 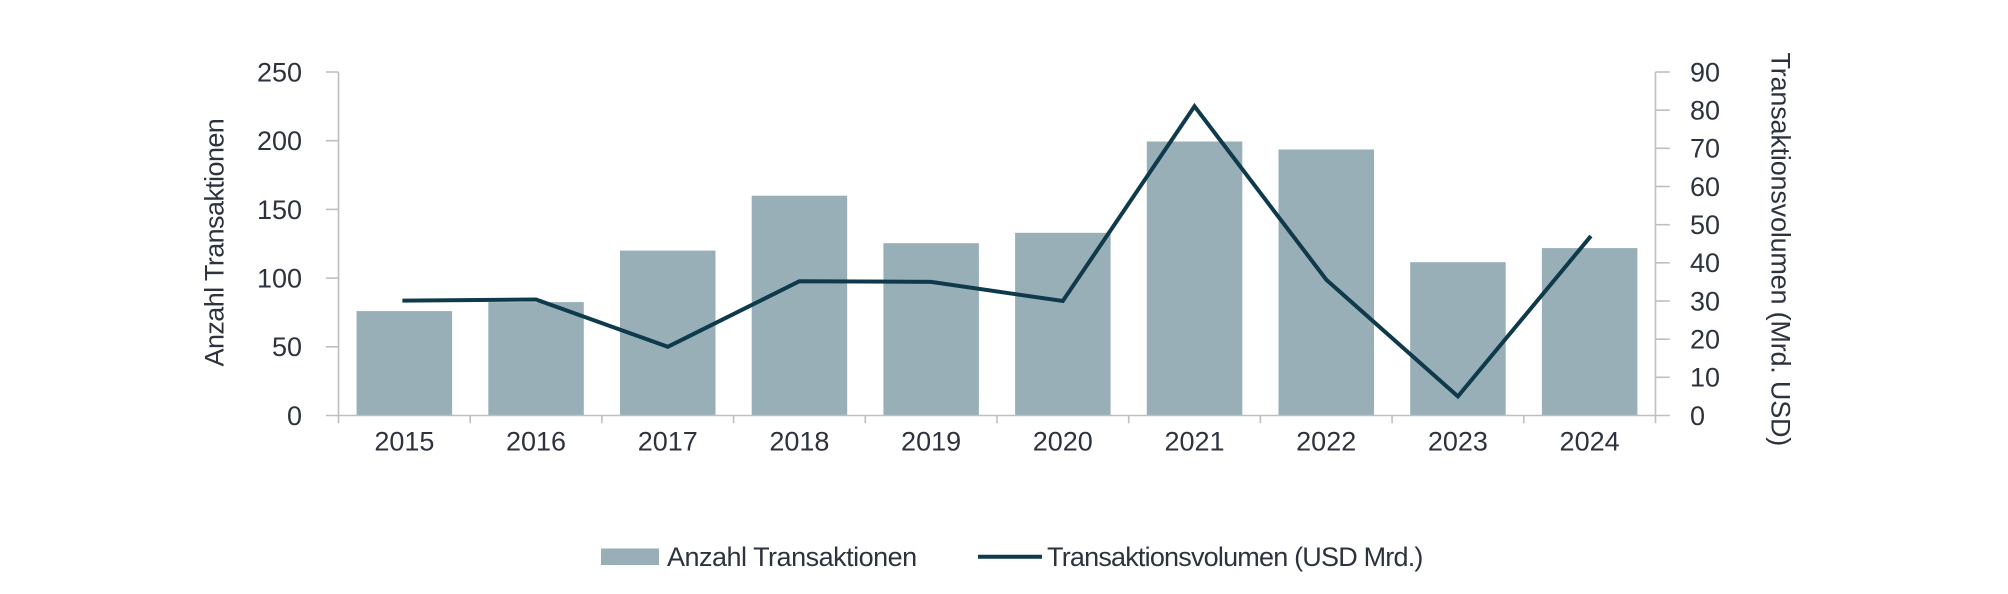 I want to click on svg-text: 150, so click(x=279, y=210).